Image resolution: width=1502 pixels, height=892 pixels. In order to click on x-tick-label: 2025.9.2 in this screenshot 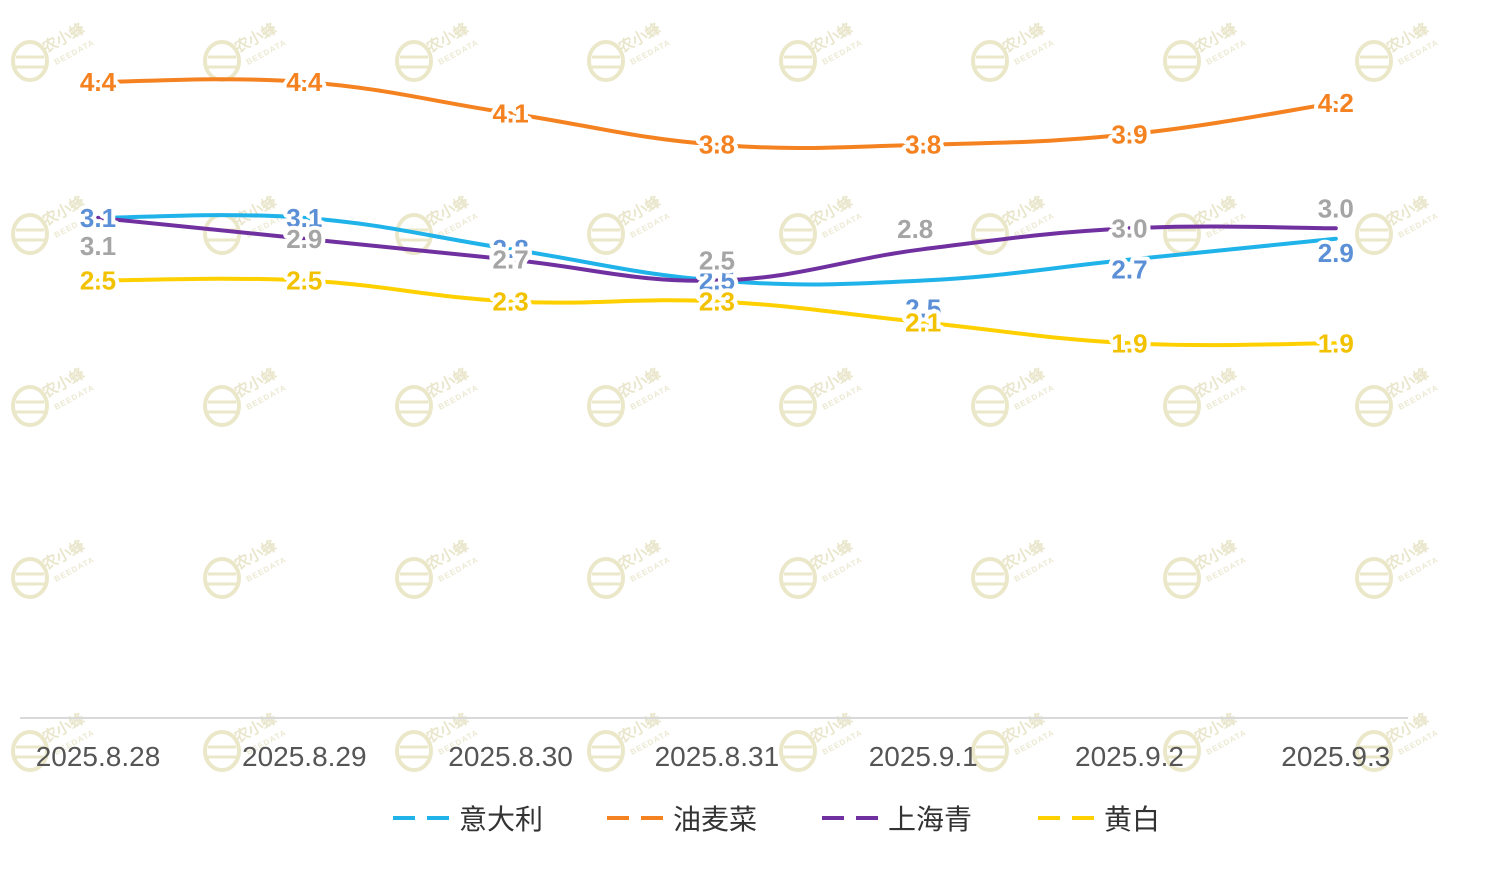, I will do `click(1129, 756)`.